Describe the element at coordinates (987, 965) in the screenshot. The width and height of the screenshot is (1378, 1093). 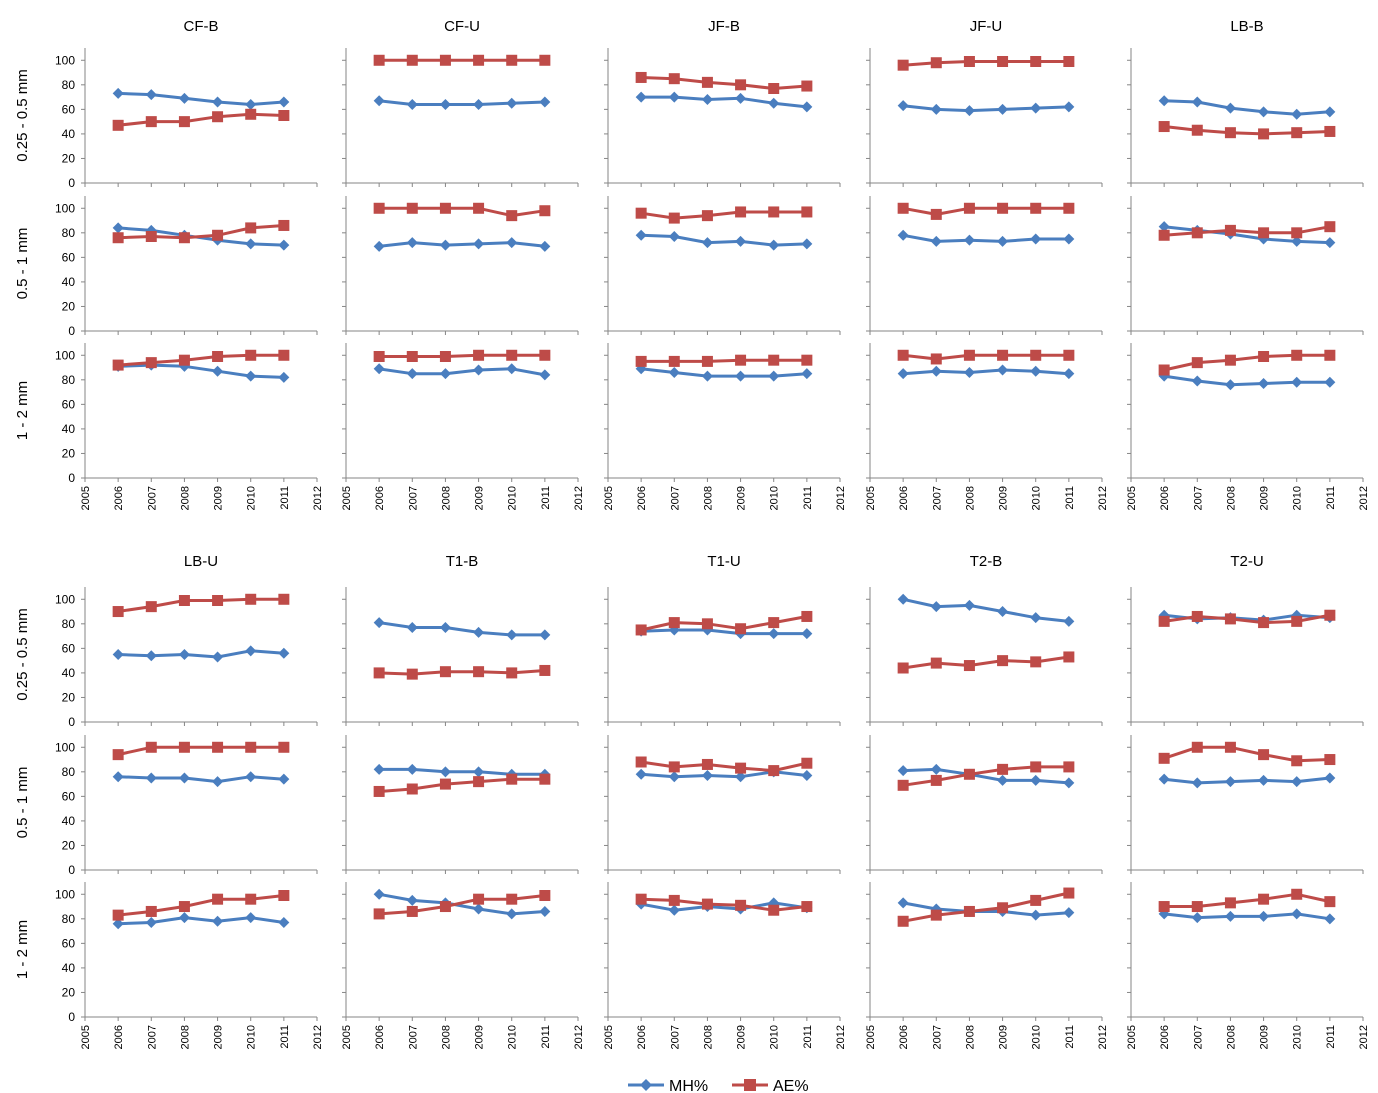
I see `panel: 2005 2006 2007 2008 2009 2010 2011 2012` at that location.